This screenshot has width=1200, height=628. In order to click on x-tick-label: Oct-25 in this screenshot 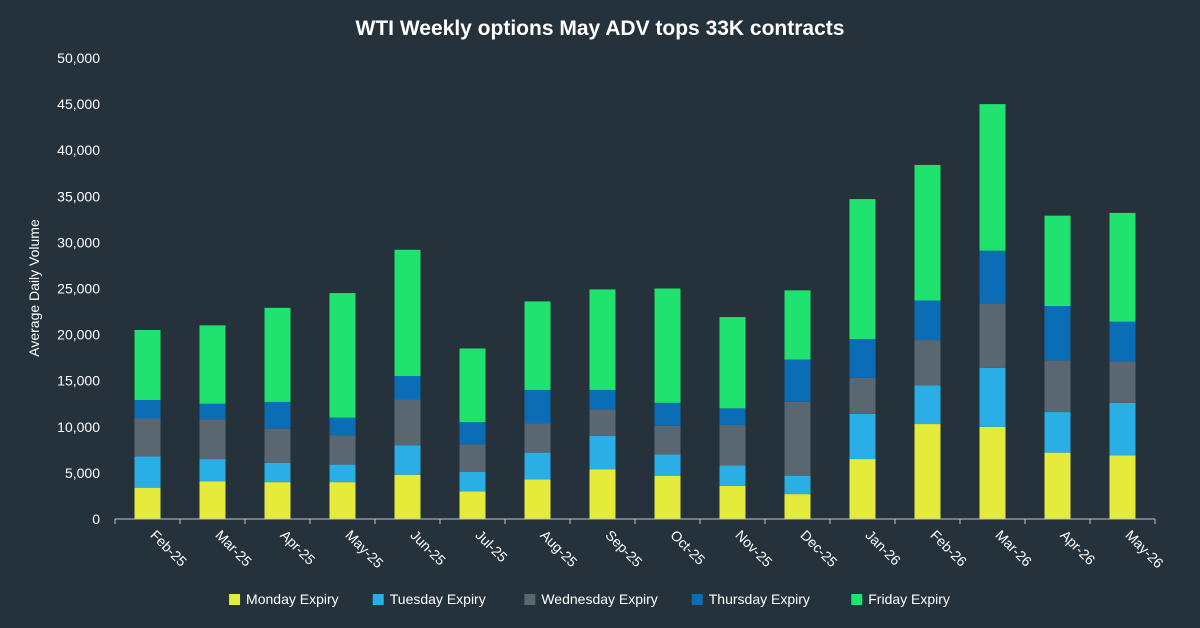, I will do `click(687, 547)`.